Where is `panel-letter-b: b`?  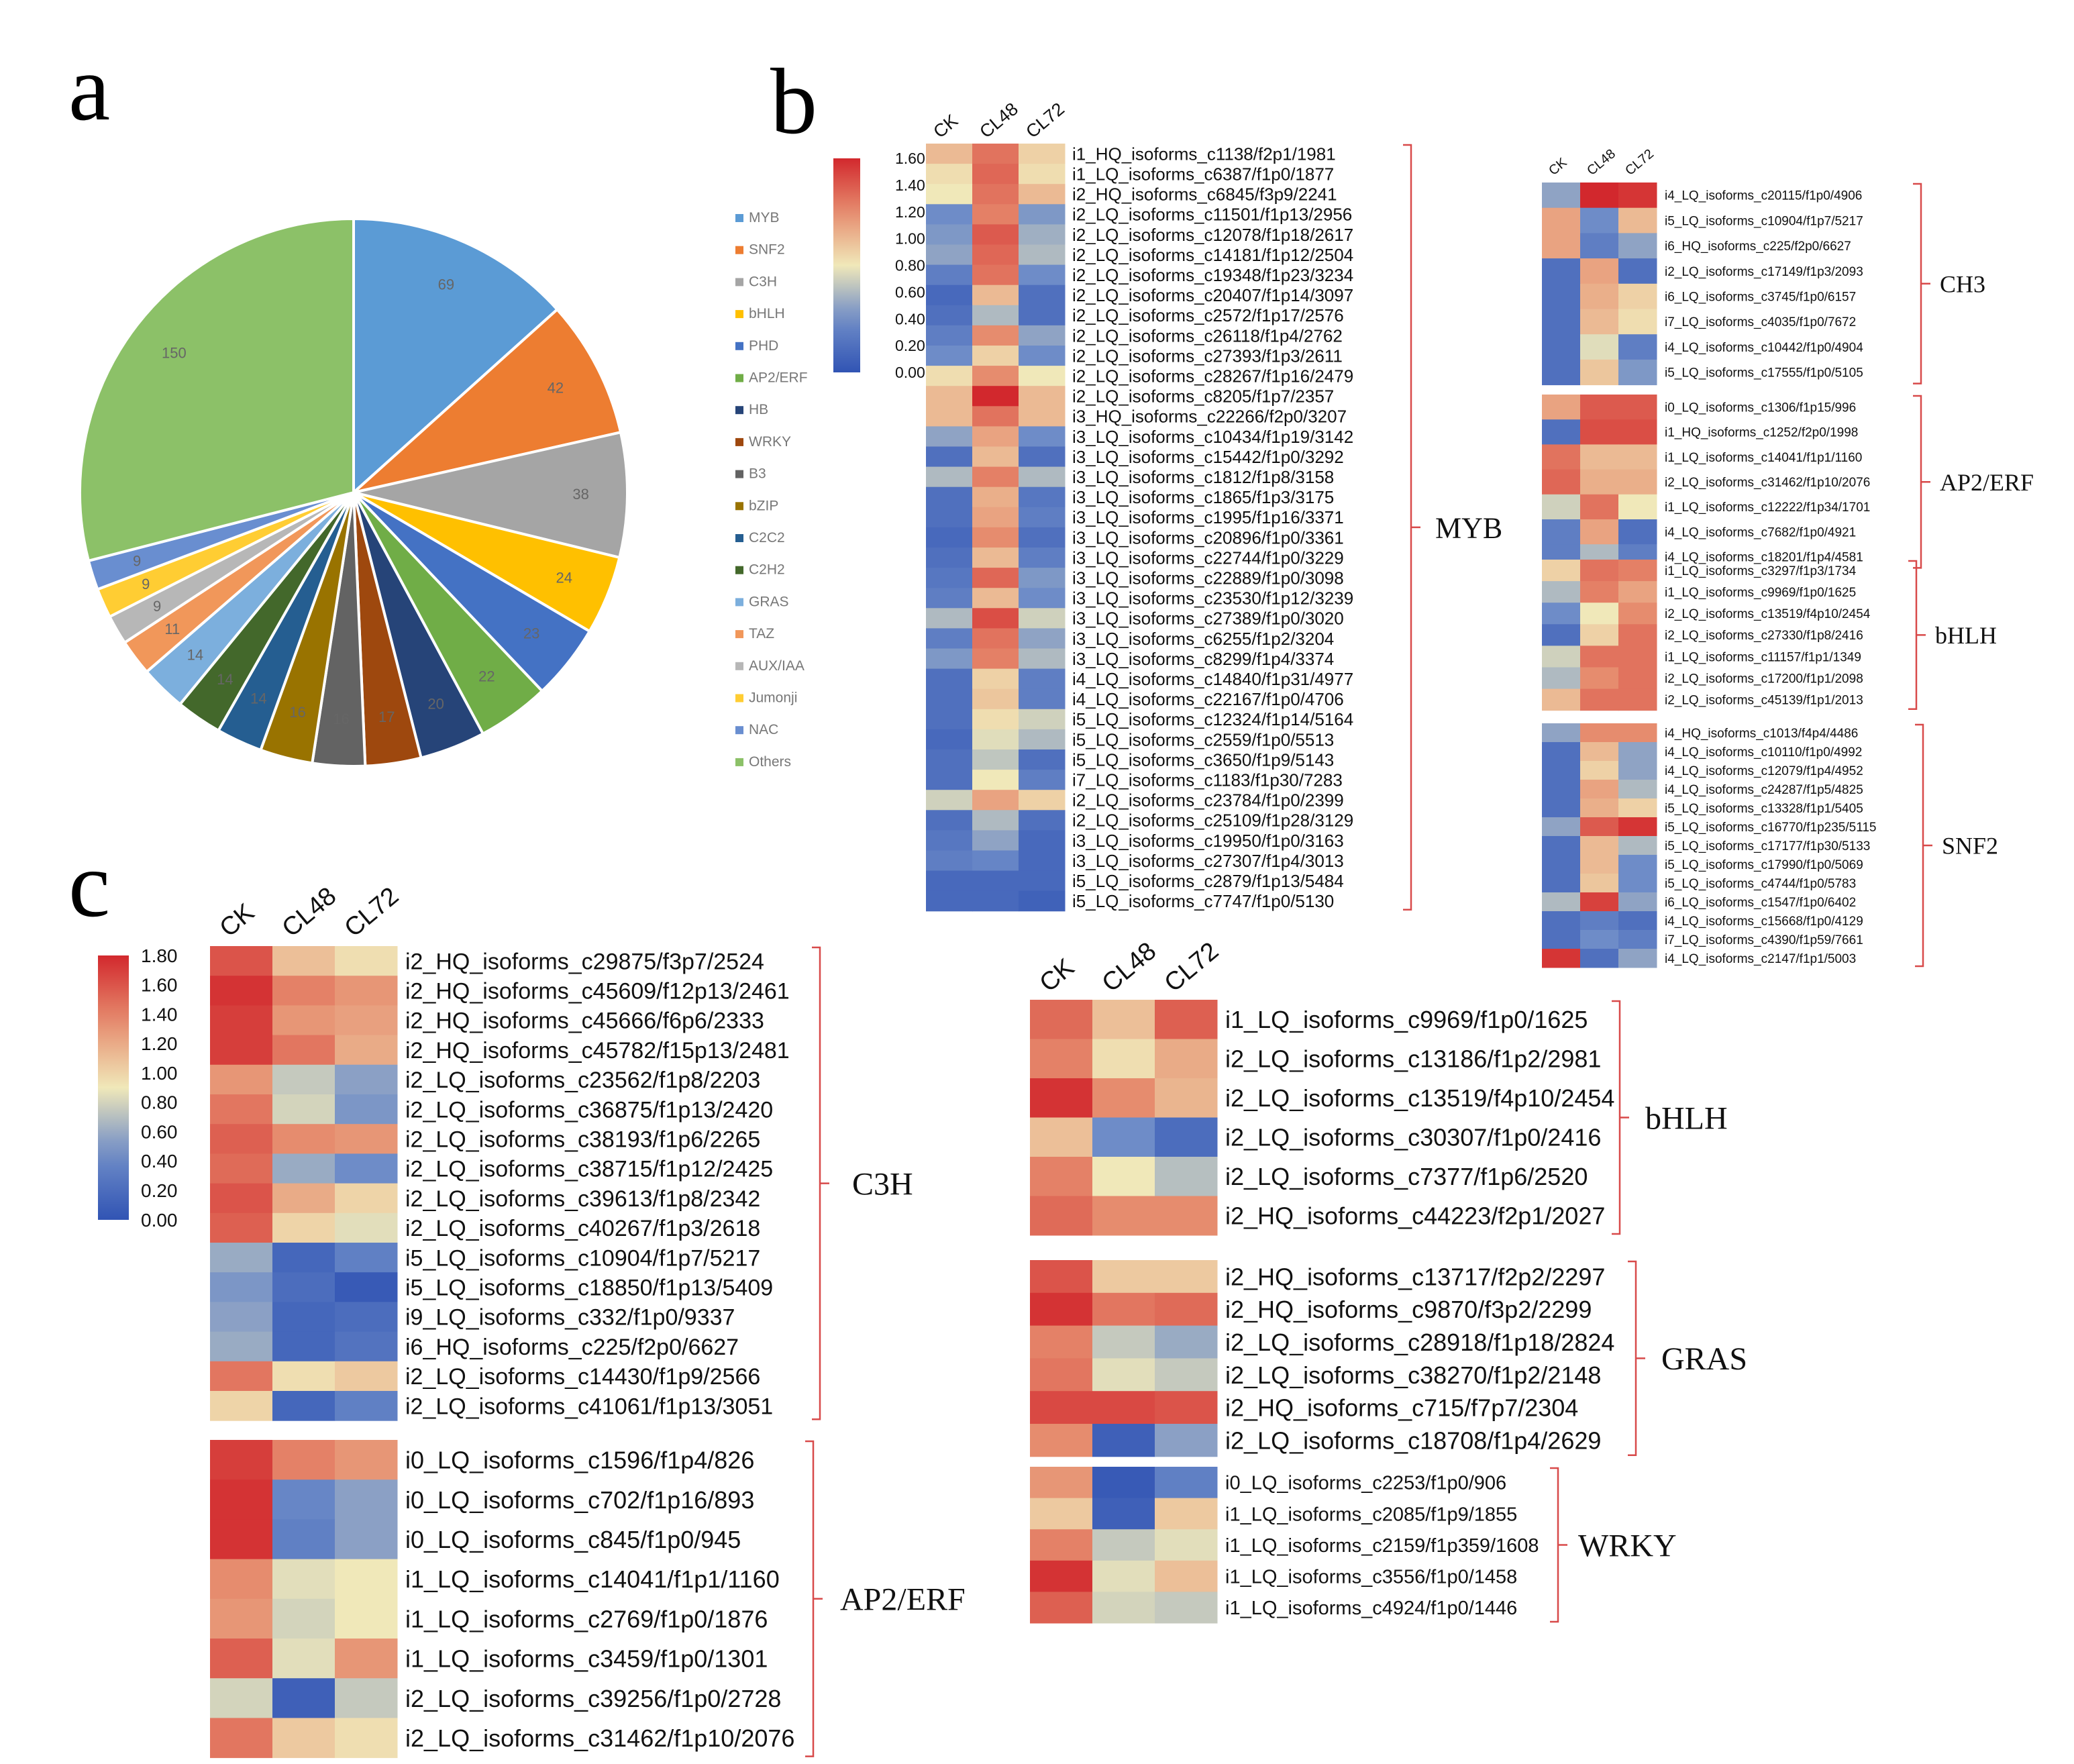 panel-letter-b: b is located at coordinates (794, 102).